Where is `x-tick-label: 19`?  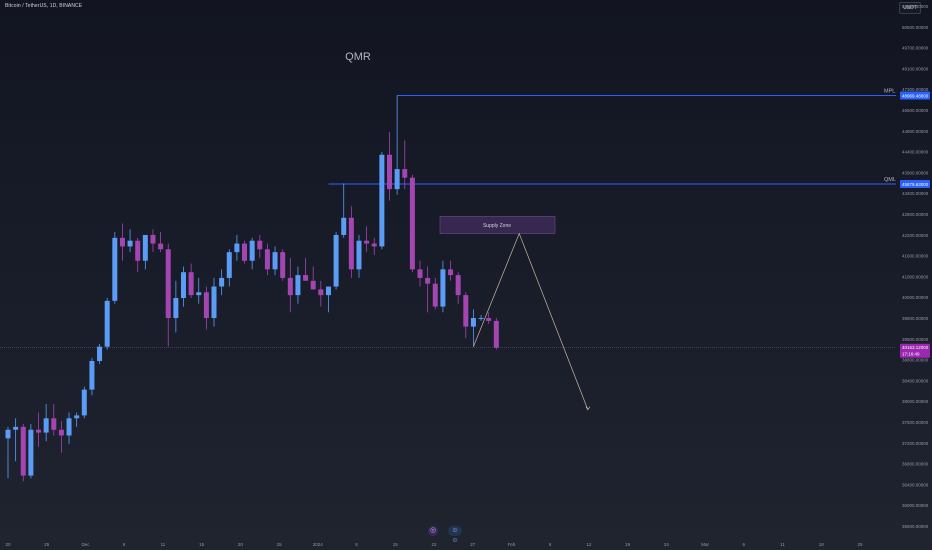 x-tick-label: 19 is located at coordinates (628, 544).